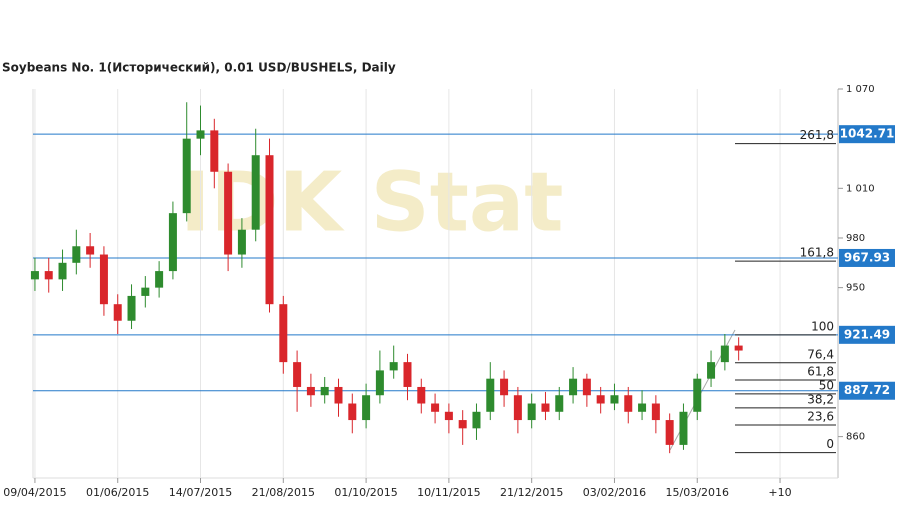 The height and width of the screenshot is (513, 909). What do you see at coordinates (200, 492) in the screenshot?
I see `x-tick-label: 14/07/2015` at bounding box center [200, 492].